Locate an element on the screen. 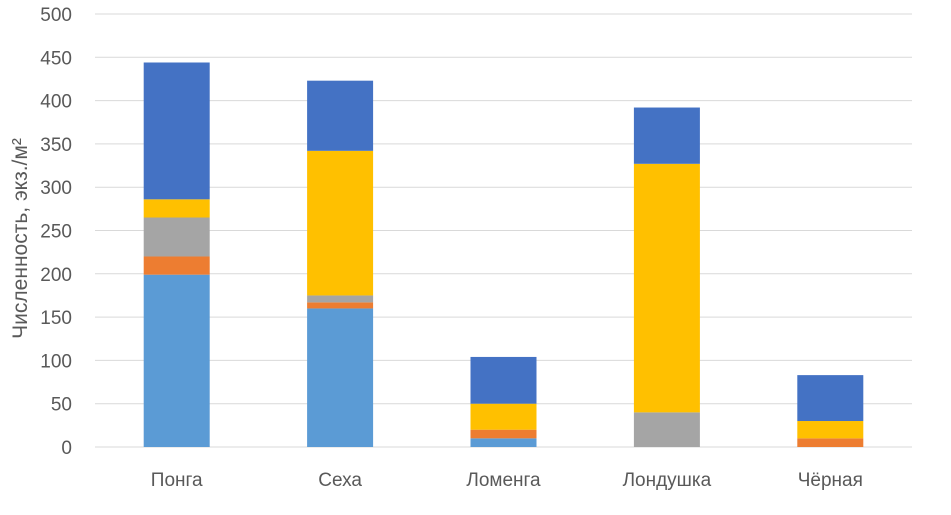  y-tick-label: 0 is located at coordinates (66, 448).